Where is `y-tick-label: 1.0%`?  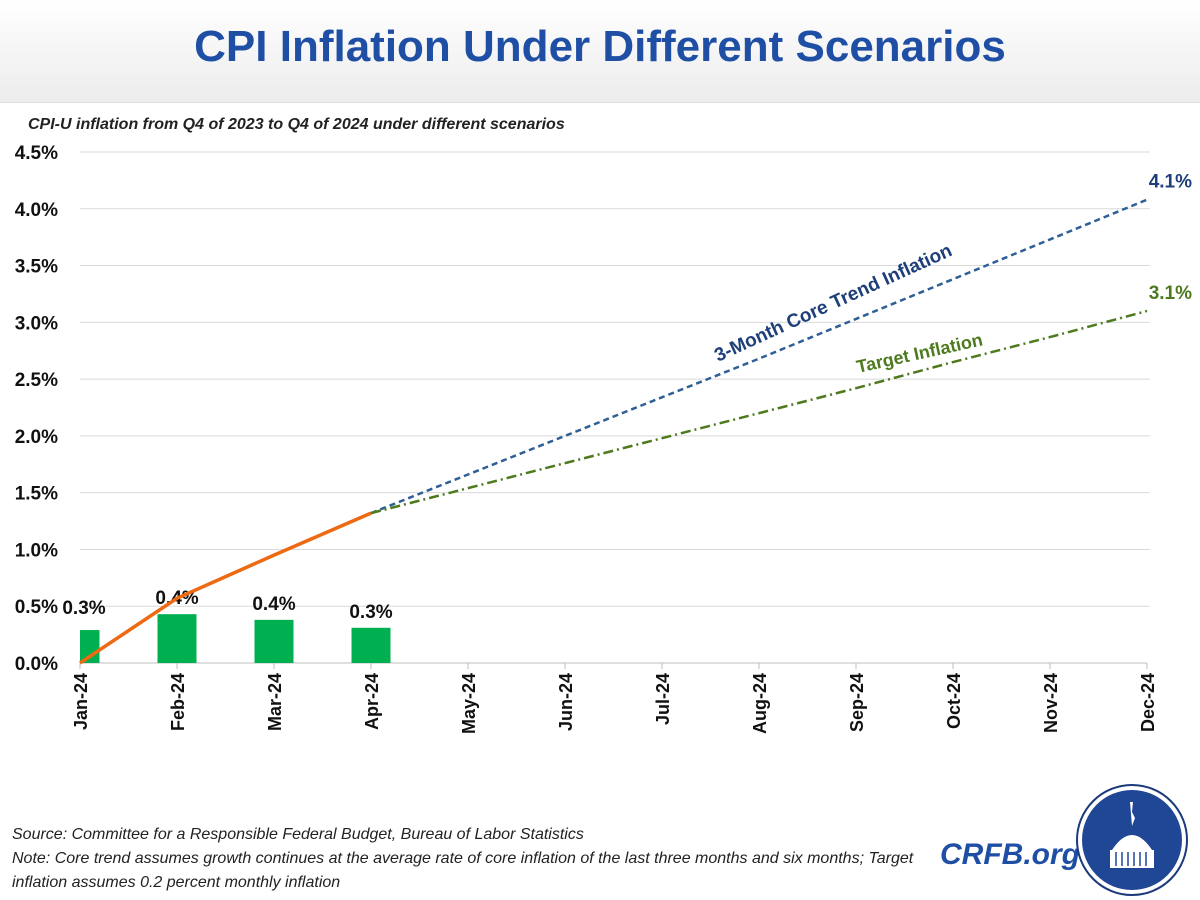 y-tick-label: 1.0% is located at coordinates (36, 550).